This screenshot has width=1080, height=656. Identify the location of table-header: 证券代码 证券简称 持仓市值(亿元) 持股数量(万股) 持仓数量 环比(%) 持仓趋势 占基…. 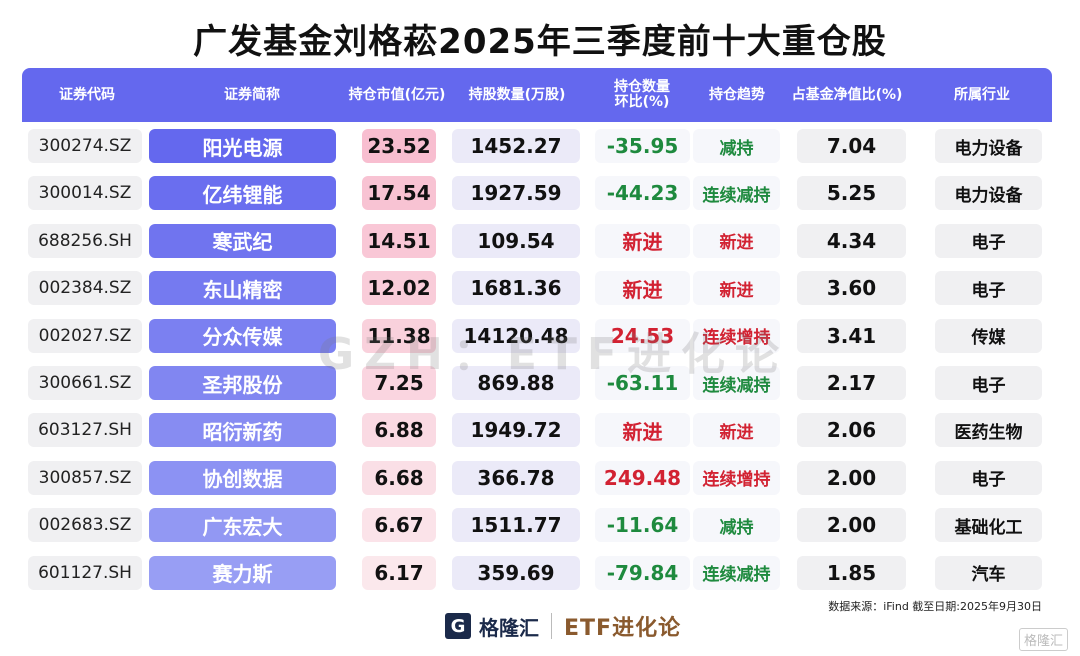
(537, 95).